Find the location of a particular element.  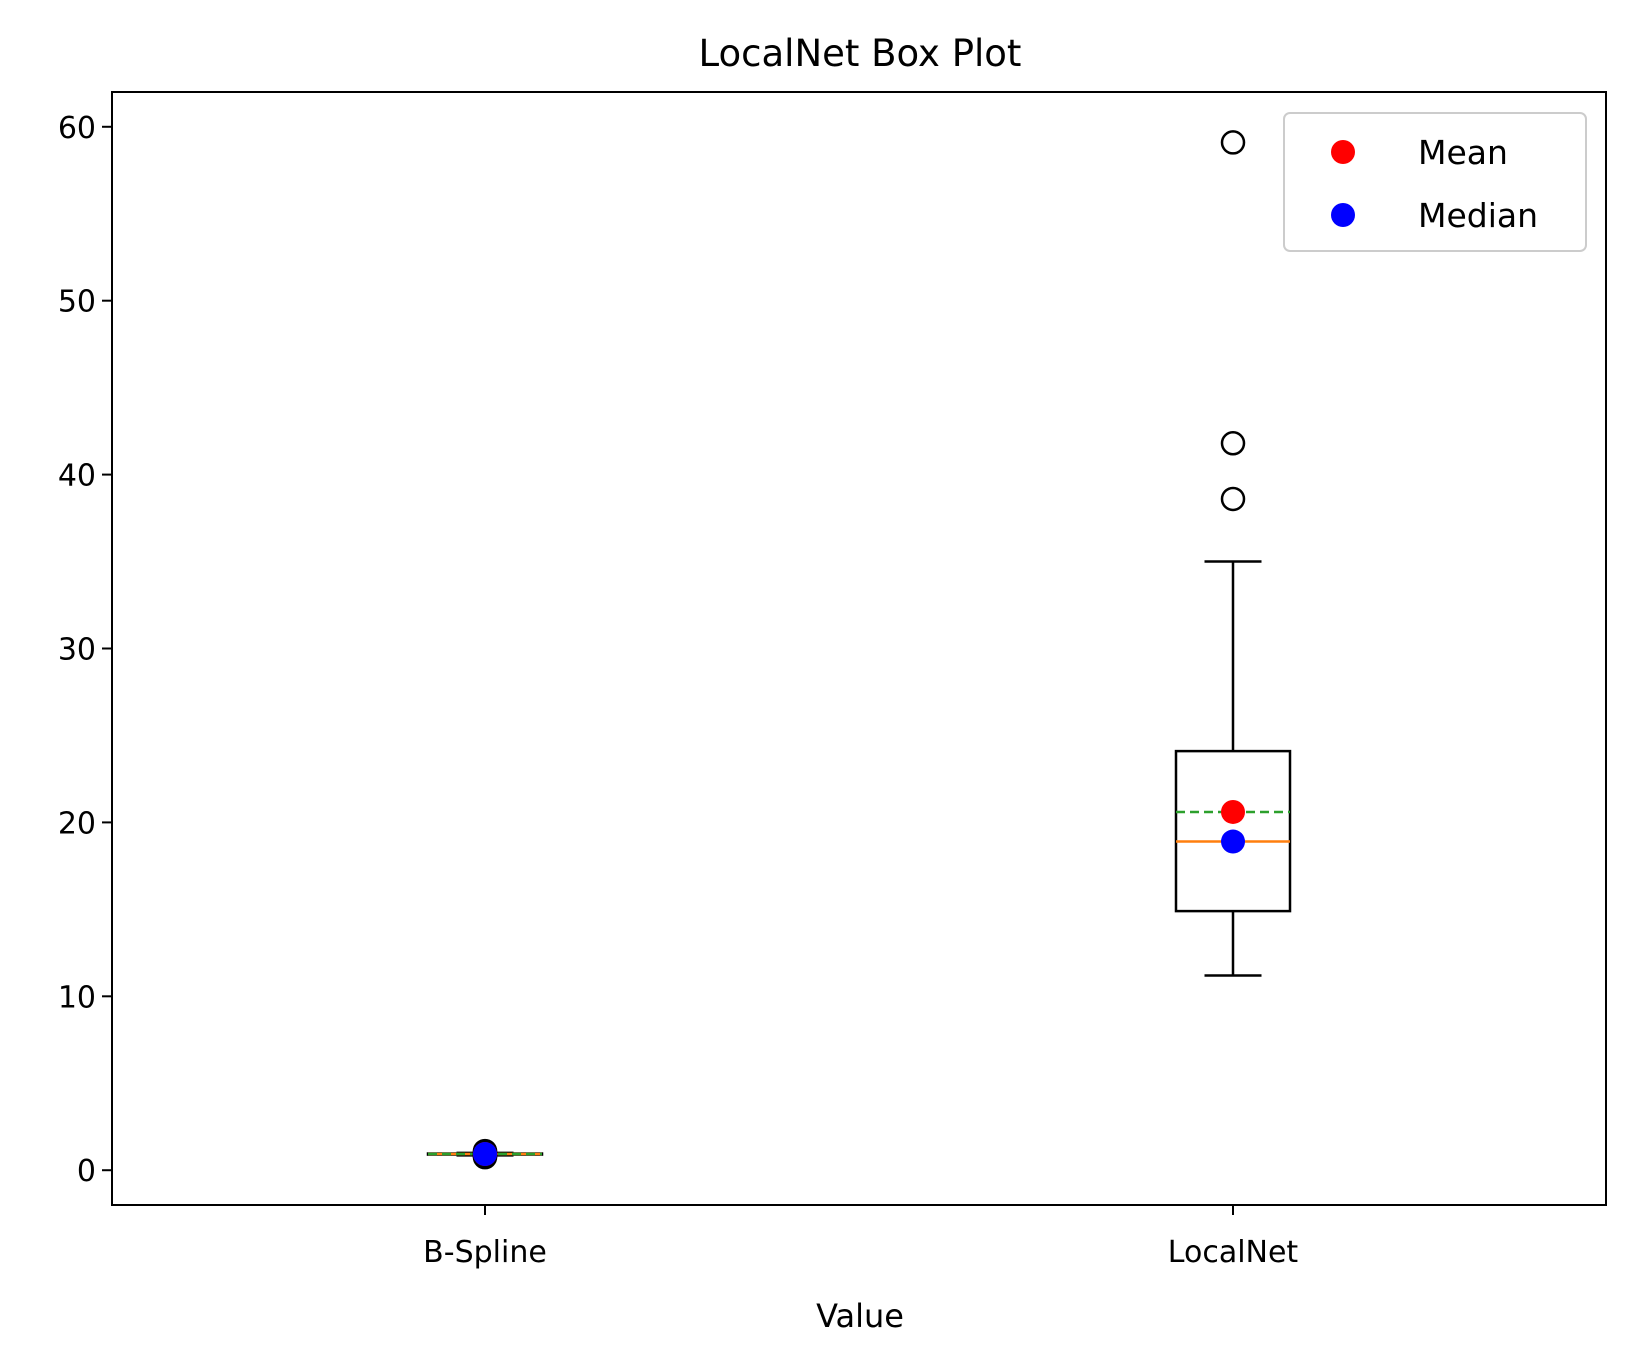

y-tick-label: 50 is located at coordinates (77, 302).